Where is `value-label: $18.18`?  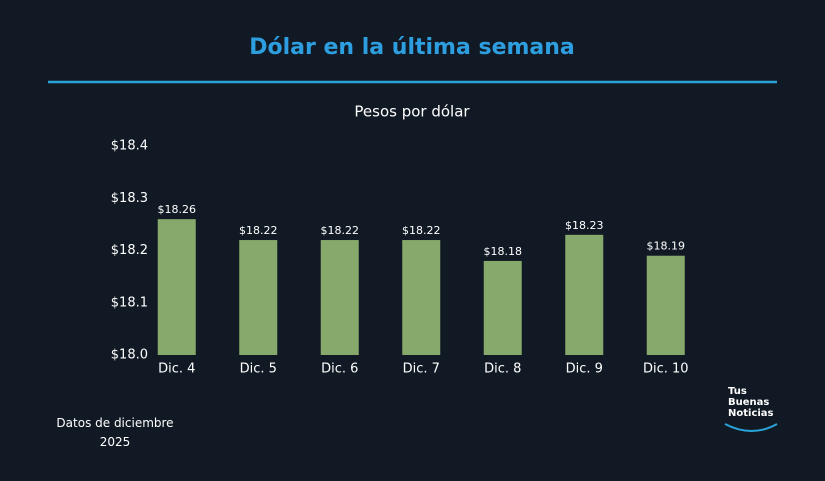 value-label: $18.18 is located at coordinates (503, 251).